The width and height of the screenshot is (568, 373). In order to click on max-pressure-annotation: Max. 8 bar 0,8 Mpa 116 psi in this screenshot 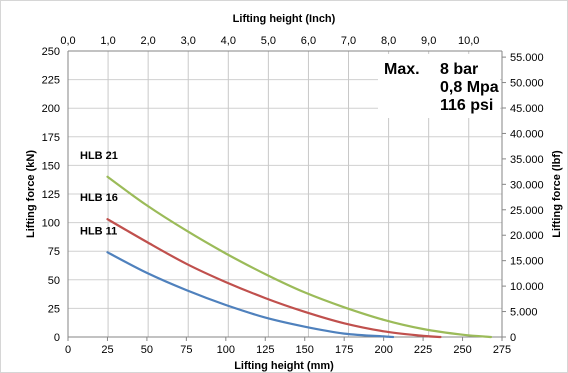, I will do `click(441, 87)`.